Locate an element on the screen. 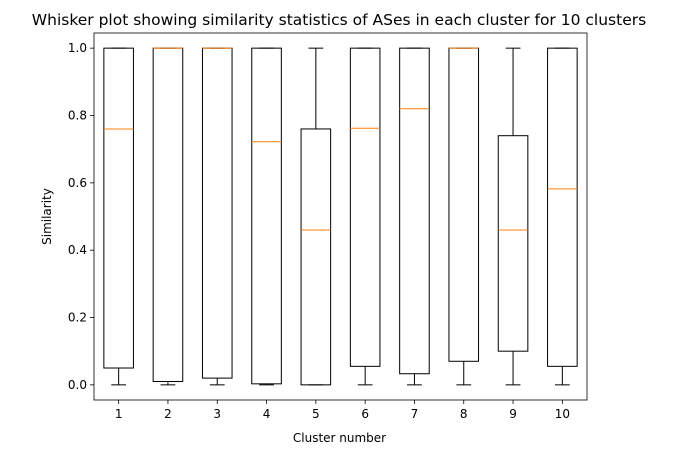 The image size is (679, 455). y-tick-label-0.8: 0.8 is located at coordinates (77, 115).